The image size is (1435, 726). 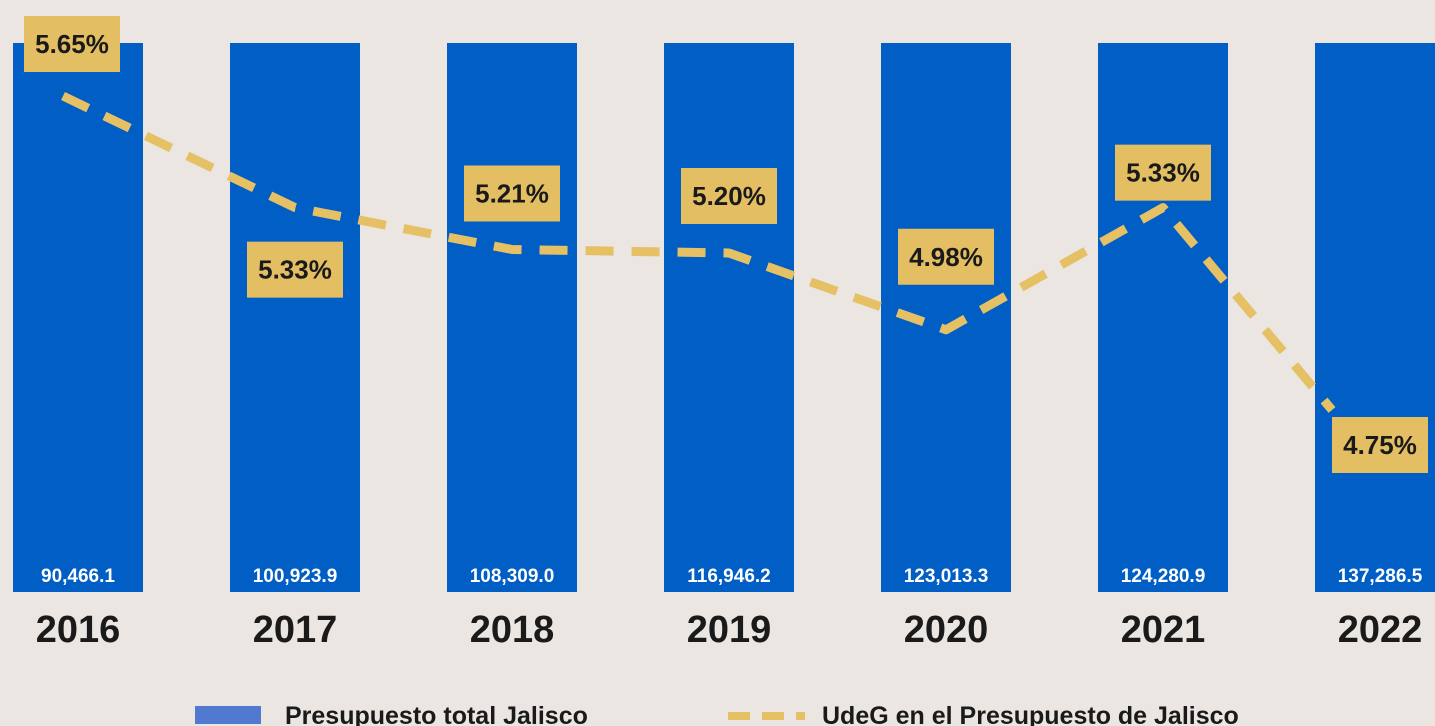 What do you see at coordinates (1163, 576) in the screenshot?
I see `bar-value-label-2021: 124,280.9` at bounding box center [1163, 576].